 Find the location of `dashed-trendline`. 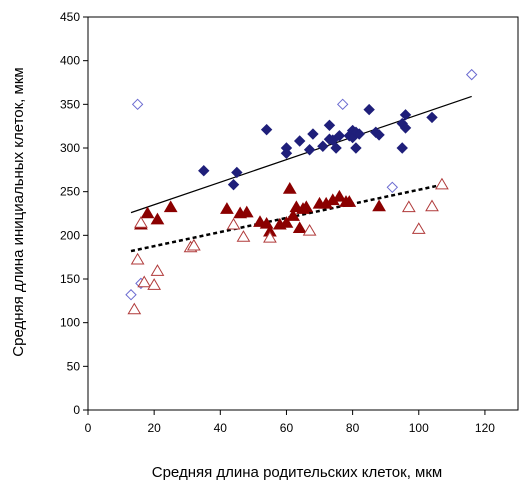

dashed-trendline is located at coordinates (284, 218).